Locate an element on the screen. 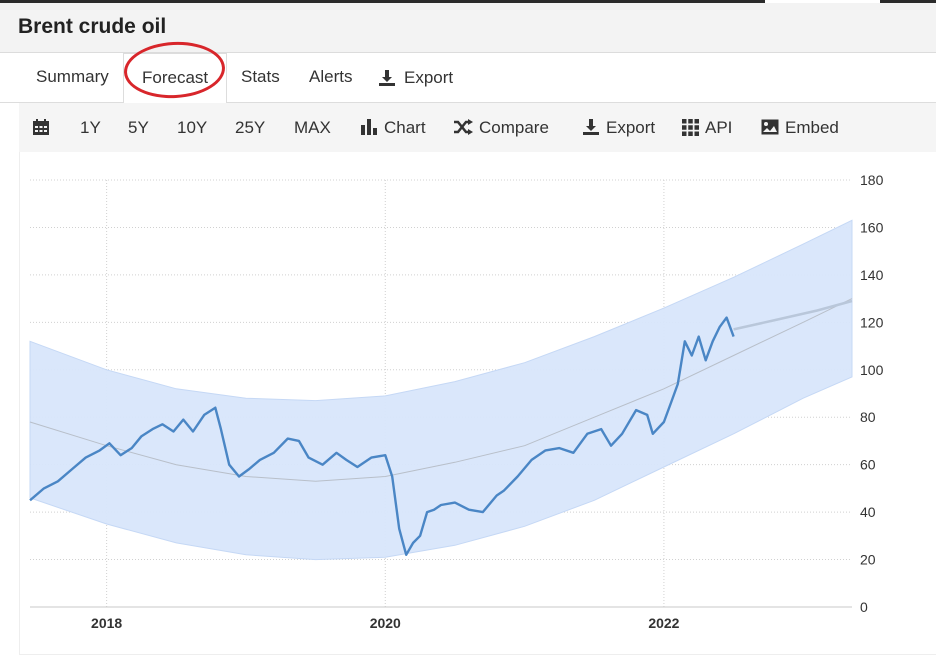 Image resolution: width=936 pixels, height=659 pixels. y-tick-label: 120 is located at coordinates (872, 322).